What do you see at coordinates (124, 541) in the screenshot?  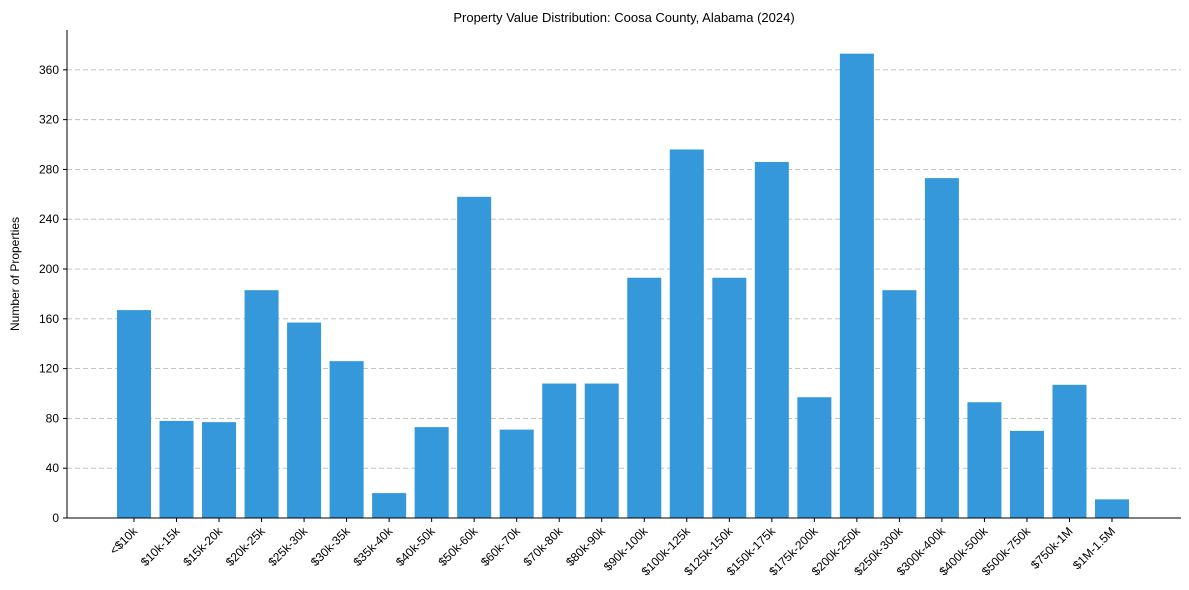 I see `x-tick-label-0: <$10k` at bounding box center [124, 541].